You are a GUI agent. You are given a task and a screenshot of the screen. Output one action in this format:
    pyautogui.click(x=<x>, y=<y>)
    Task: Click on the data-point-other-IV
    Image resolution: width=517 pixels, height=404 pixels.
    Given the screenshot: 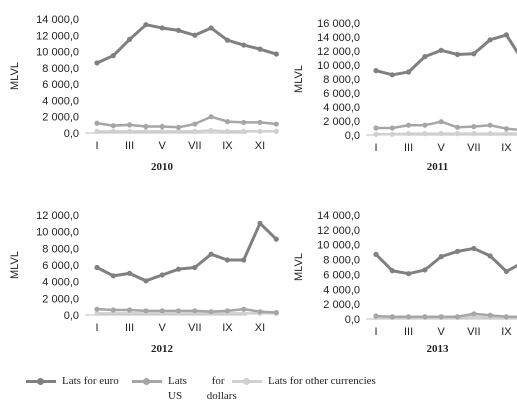 What is the action you would take?
    pyautogui.click(x=146, y=131)
    